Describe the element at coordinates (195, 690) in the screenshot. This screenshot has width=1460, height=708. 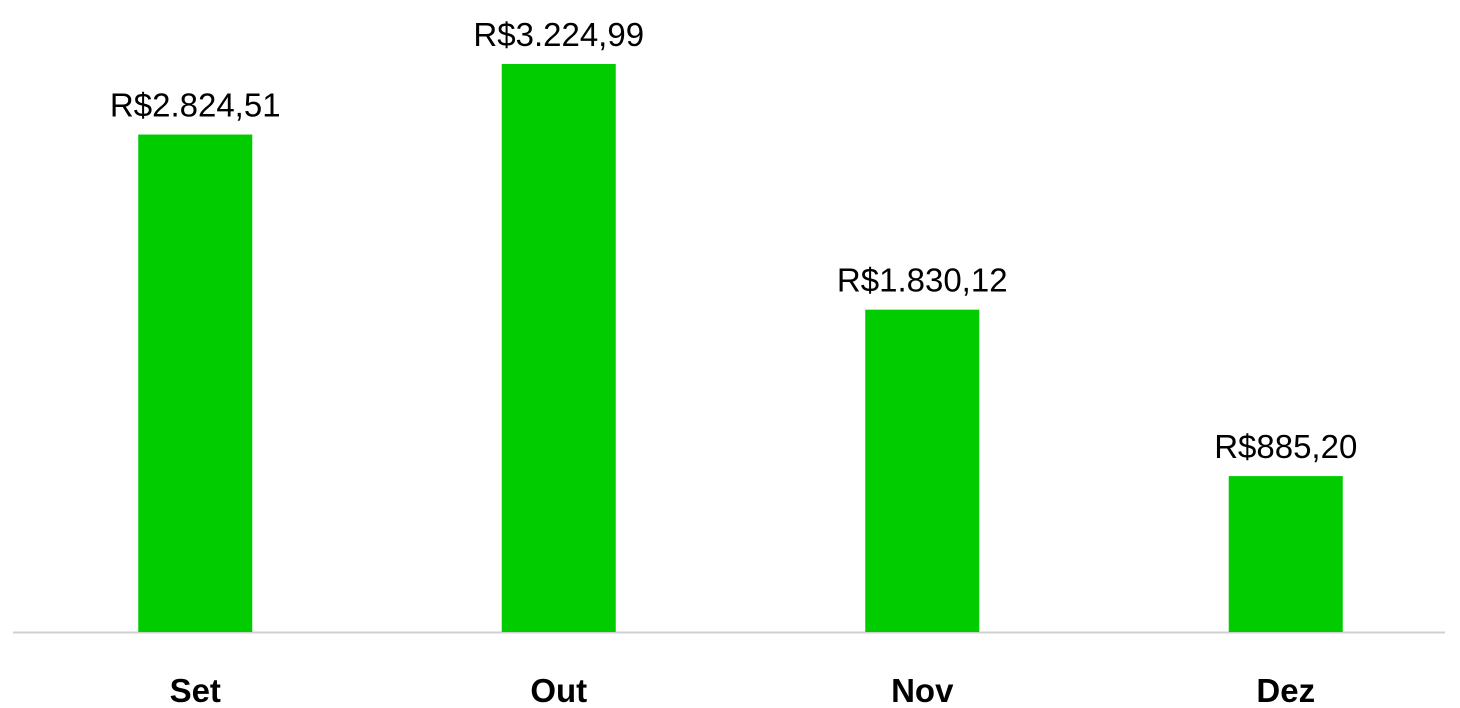
I see `x-tick-label: Set` at that location.